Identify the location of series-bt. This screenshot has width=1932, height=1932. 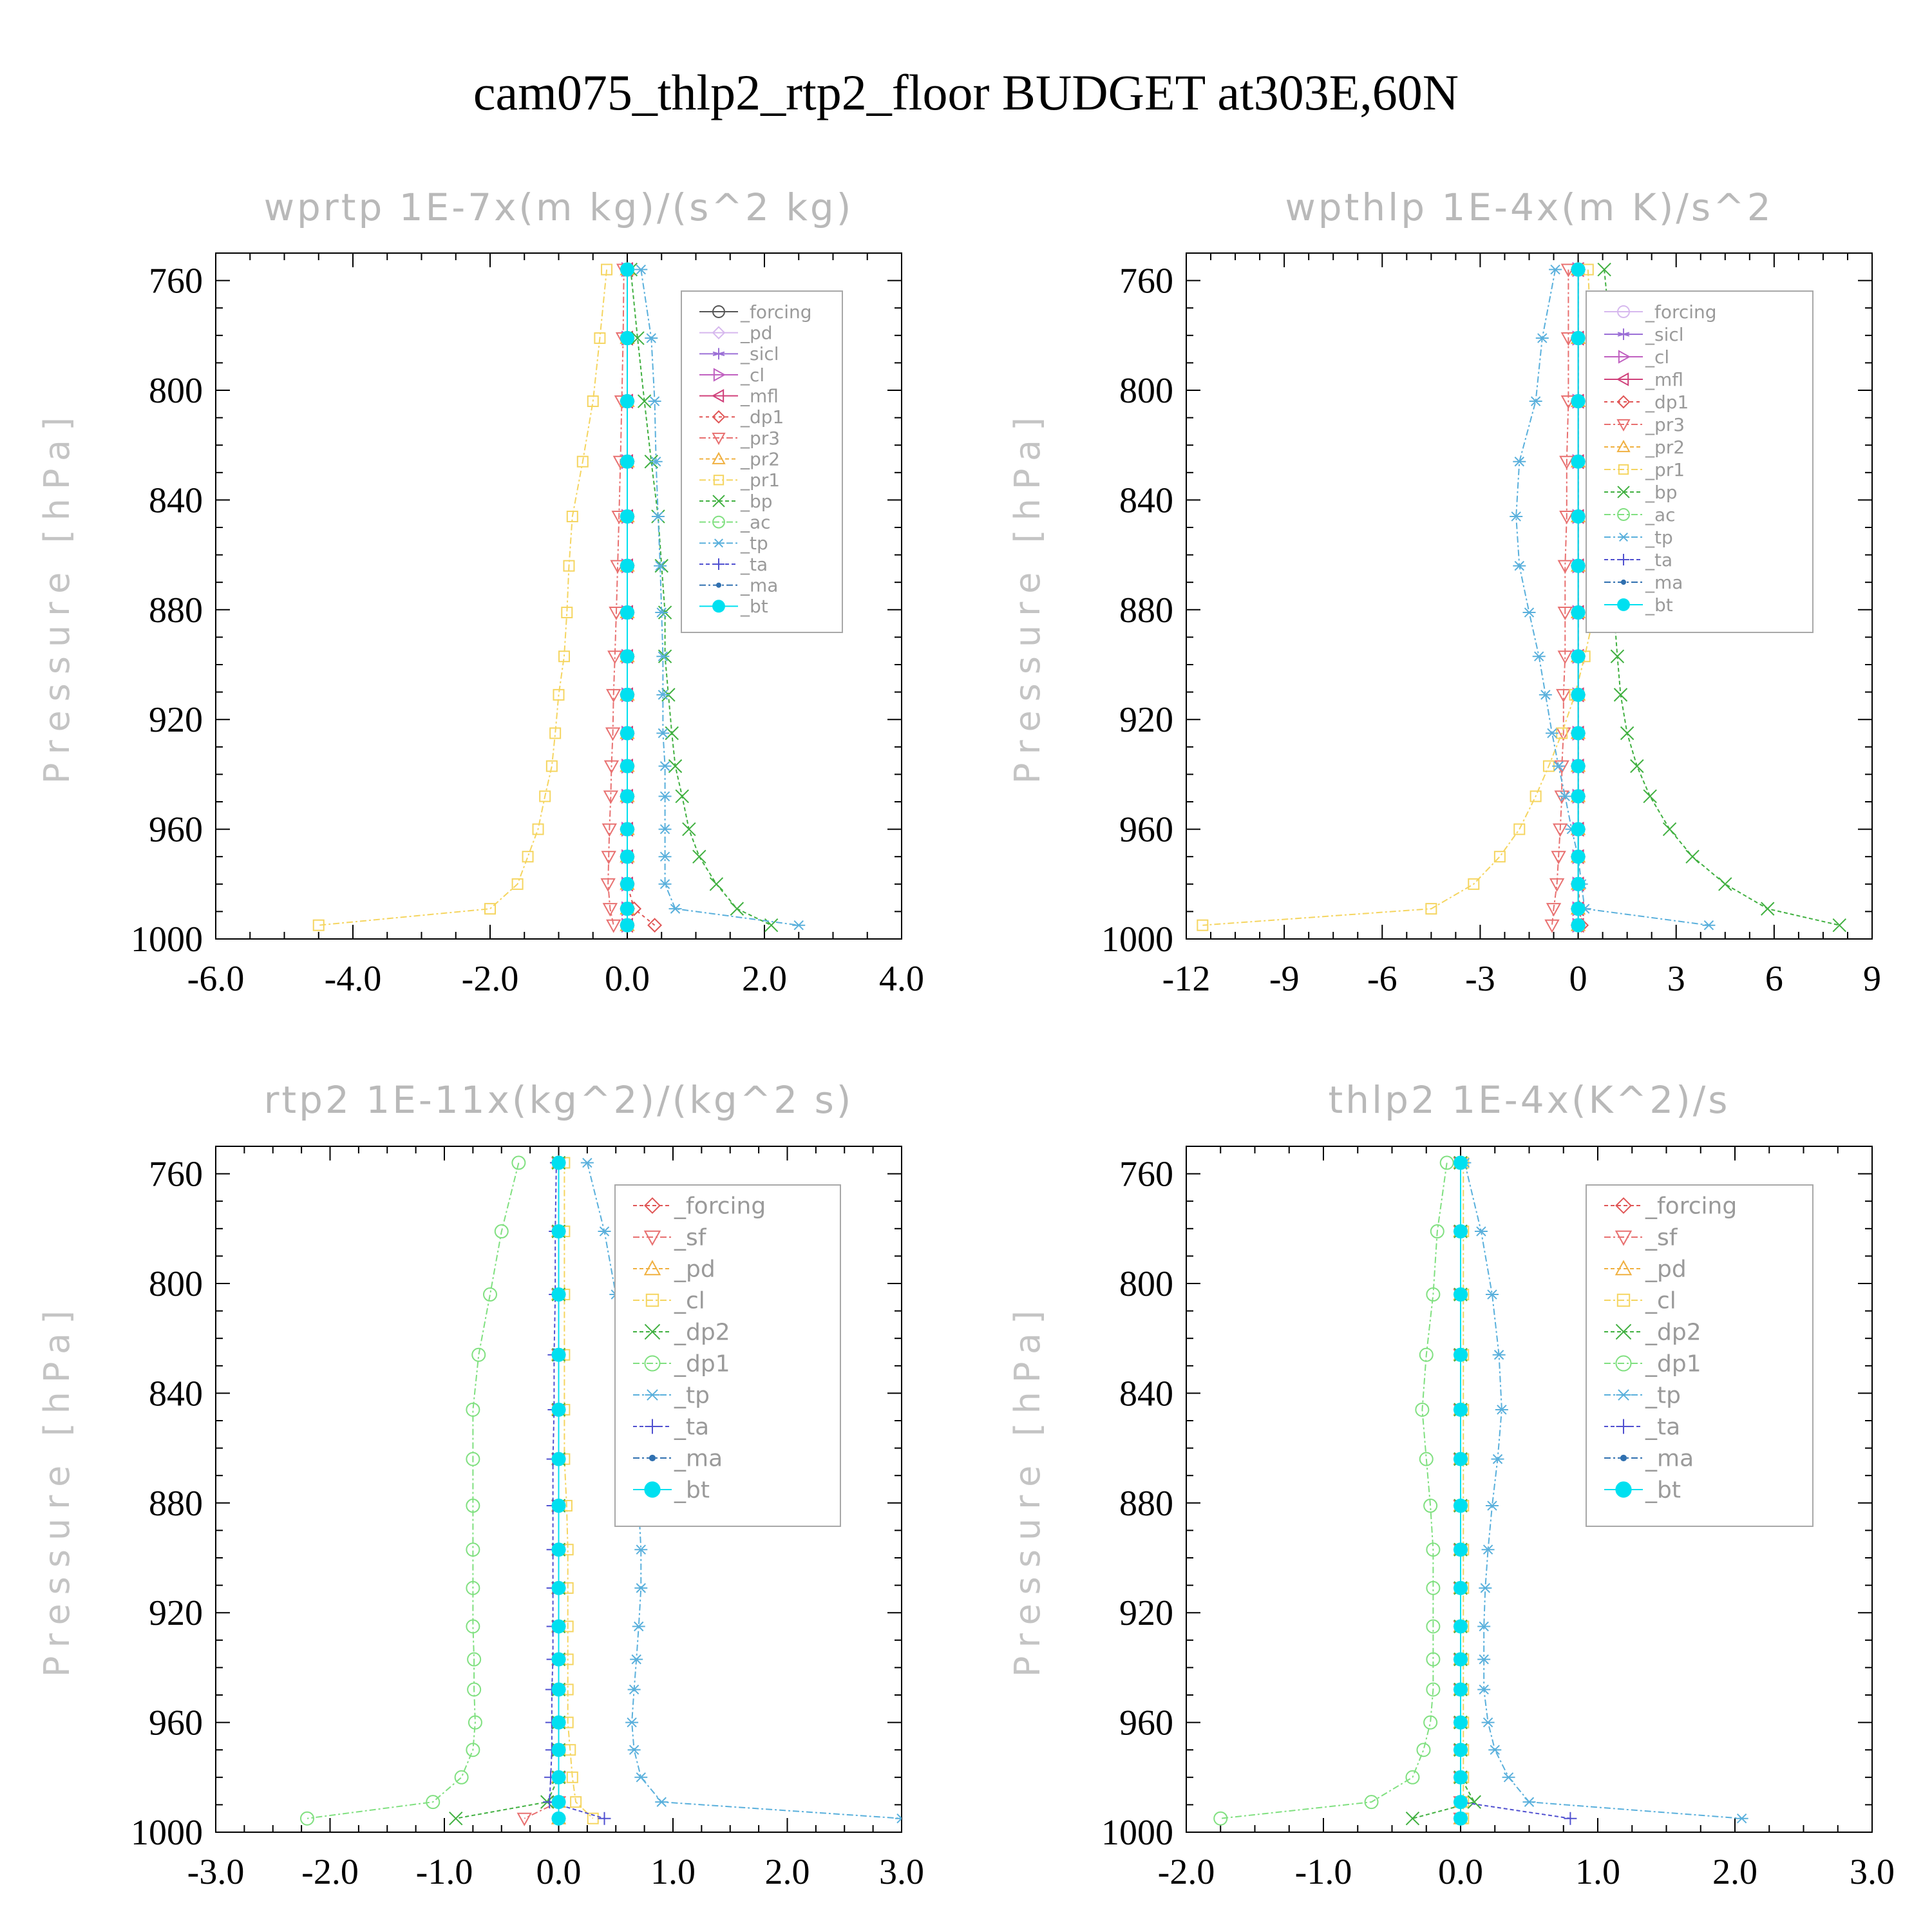
(1578, 597).